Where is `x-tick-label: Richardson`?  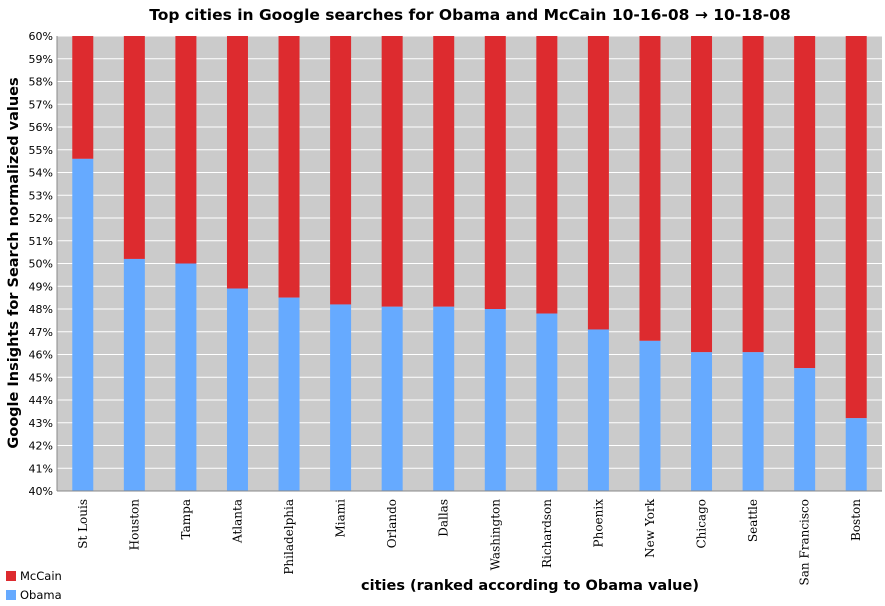 x-tick-label: Richardson is located at coordinates (547, 533).